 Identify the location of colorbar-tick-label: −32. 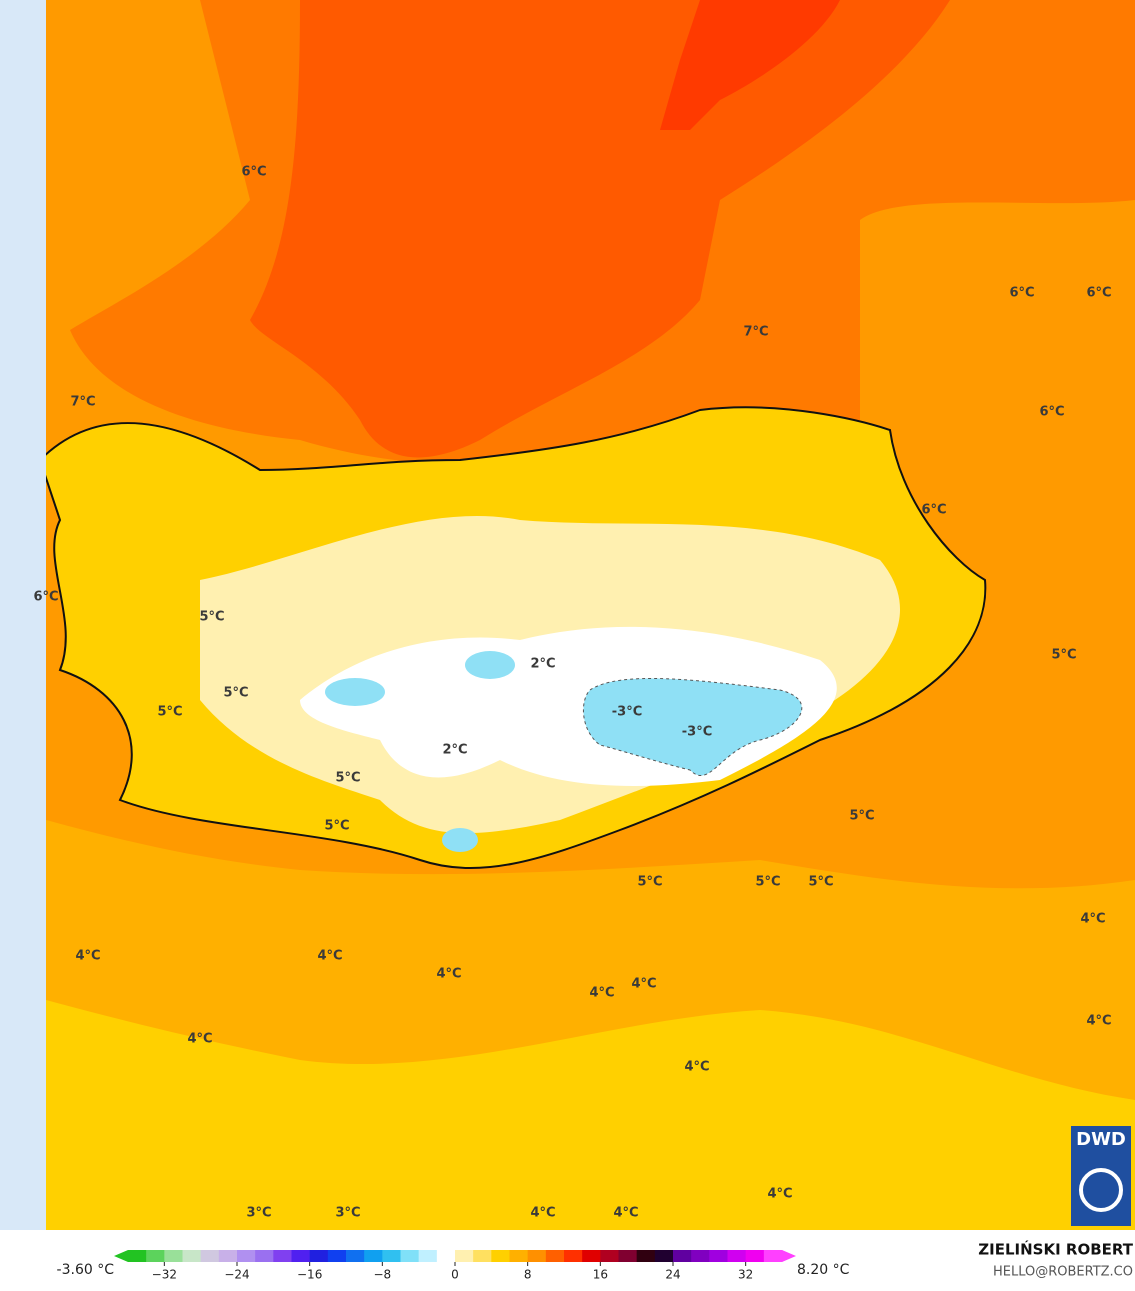
(164, 1275).